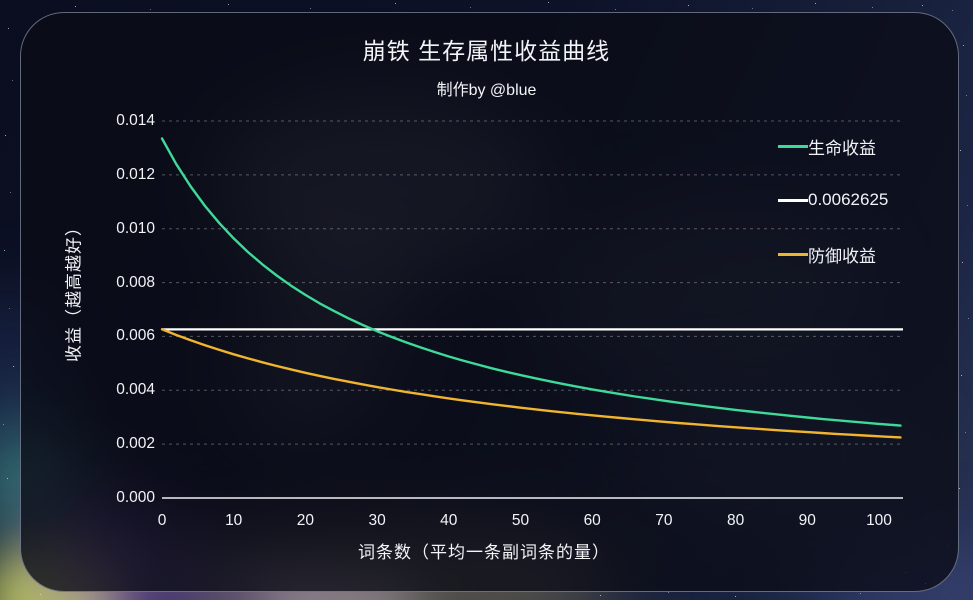  What do you see at coordinates (842, 256) in the screenshot?
I see `legend-label-def-benefit: 防御收益` at bounding box center [842, 256].